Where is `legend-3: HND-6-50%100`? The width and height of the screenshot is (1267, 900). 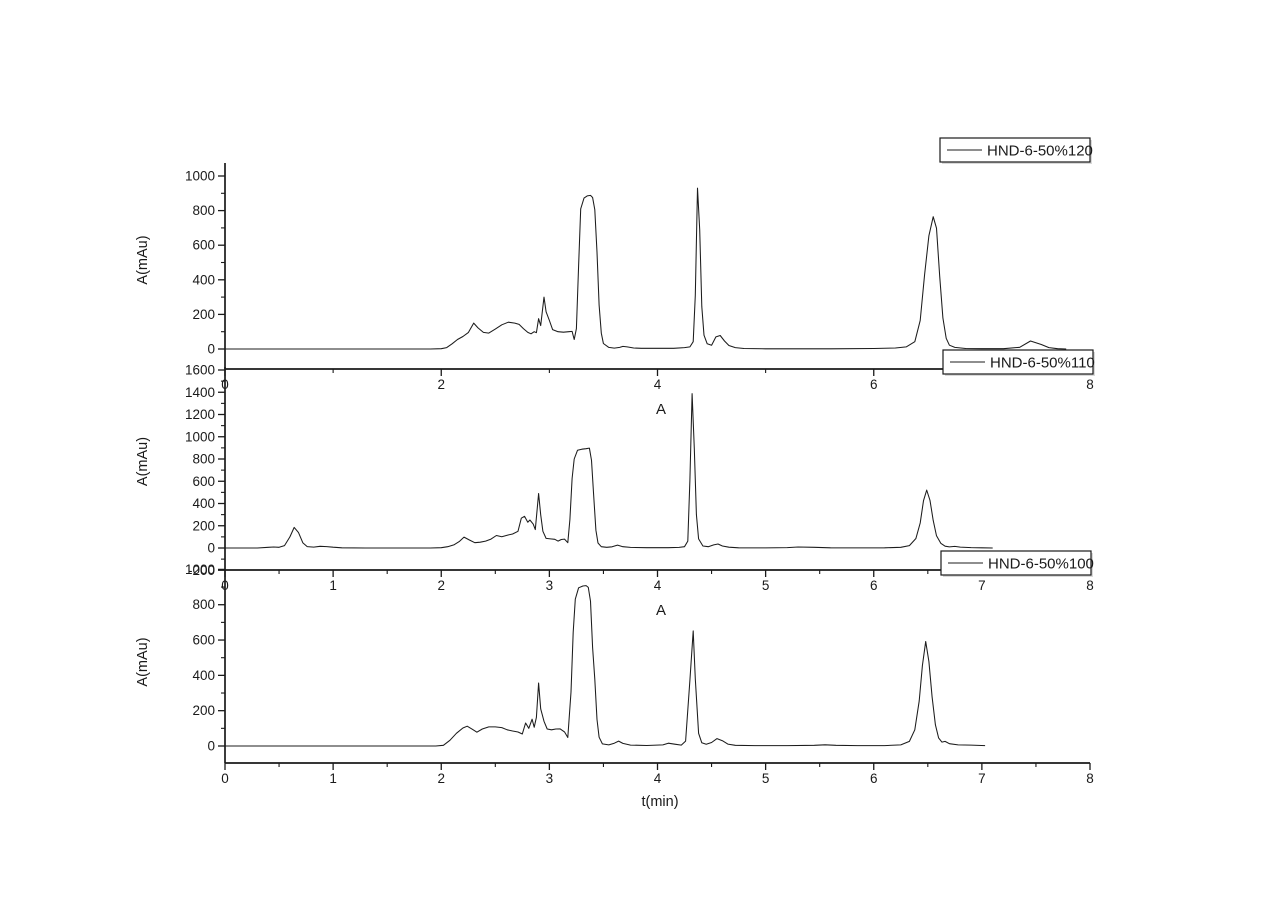
legend-3: HND-6-50%100 is located at coordinates (1017, 563).